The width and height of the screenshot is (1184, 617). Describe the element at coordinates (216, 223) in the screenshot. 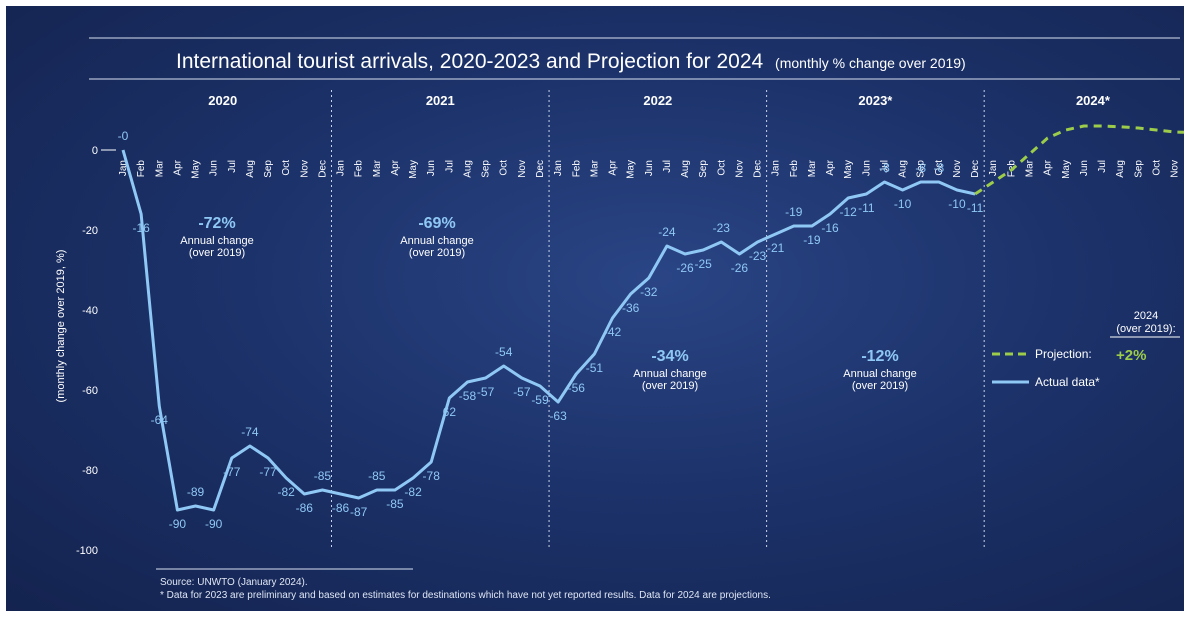

I see `annual-change-value: -72%` at that location.